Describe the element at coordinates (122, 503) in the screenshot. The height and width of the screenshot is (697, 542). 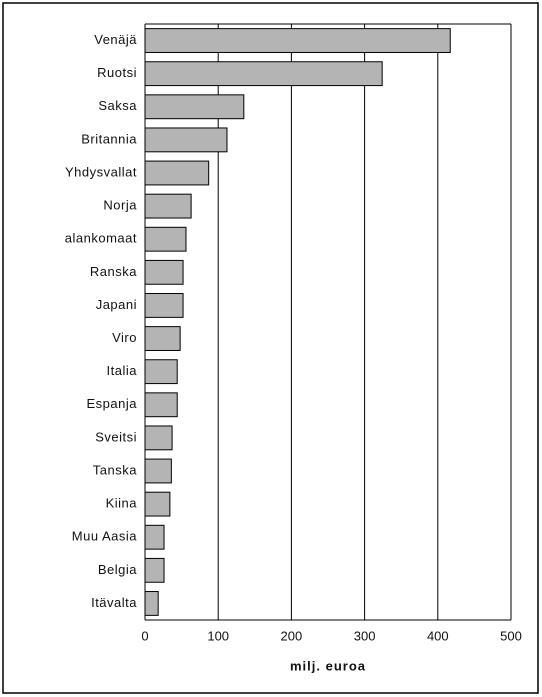
I see `y-tick-label: Kiina` at that location.